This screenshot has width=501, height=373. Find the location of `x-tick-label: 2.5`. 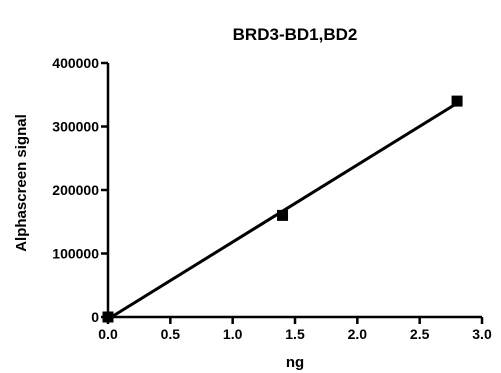

x-tick-label: 2.5 is located at coordinates (420, 334).